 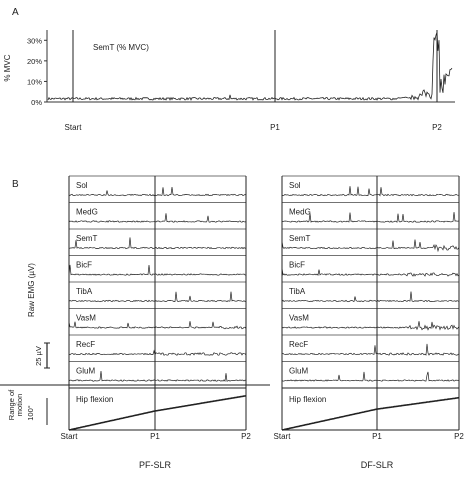 What do you see at coordinates (37, 71) in the screenshot?
I see `panel-a-y-ticks: 0% 10% 20% 30%` at bounding box center [37, 71].